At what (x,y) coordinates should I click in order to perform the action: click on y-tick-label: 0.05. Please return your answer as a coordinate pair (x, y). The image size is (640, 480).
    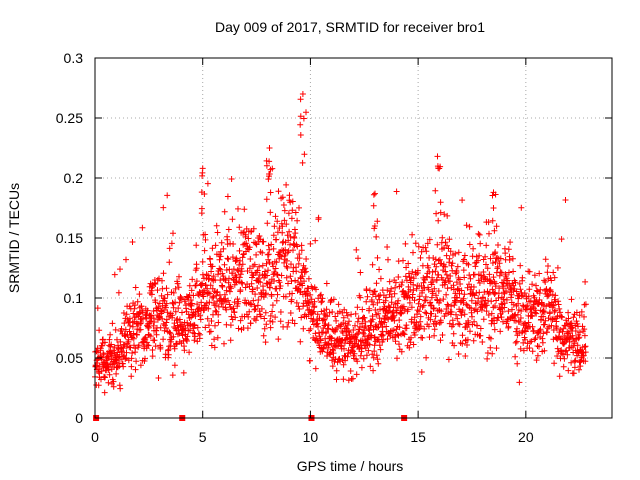
    Looking at the image, I should click on (69, 358).